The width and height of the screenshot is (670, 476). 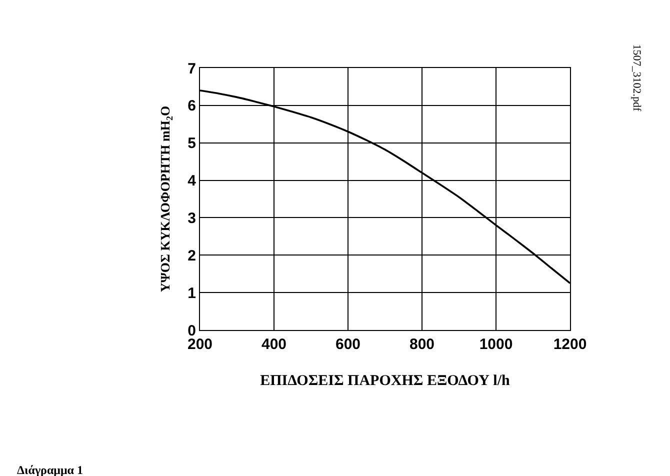 What do you see at coordinates (192, 69) in the screenshot?
I see `y-tick-label: 7` at bounding box center [192, 69].